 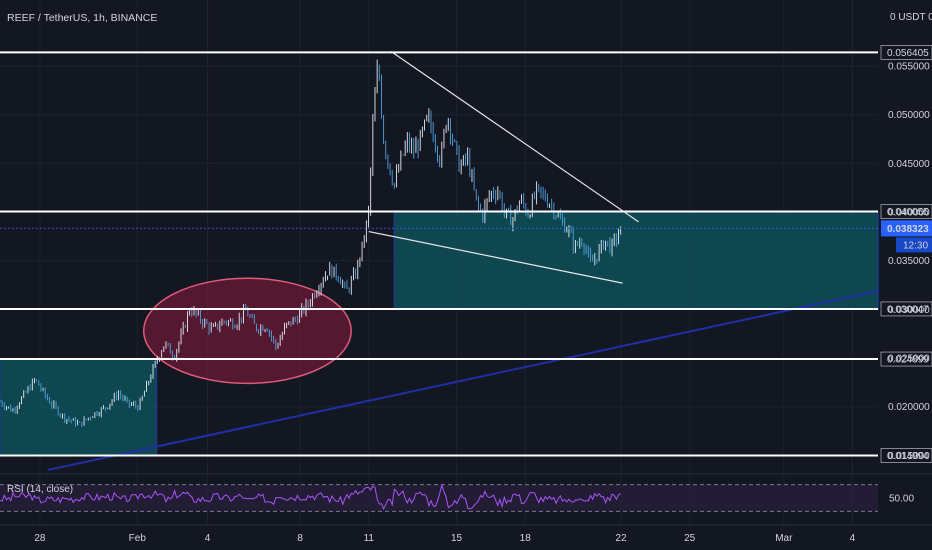 What do you see at coordinates (909, 164) in the screenshot?
I see `y-tick-label: 0.045000` at bounding box center [909, 164].